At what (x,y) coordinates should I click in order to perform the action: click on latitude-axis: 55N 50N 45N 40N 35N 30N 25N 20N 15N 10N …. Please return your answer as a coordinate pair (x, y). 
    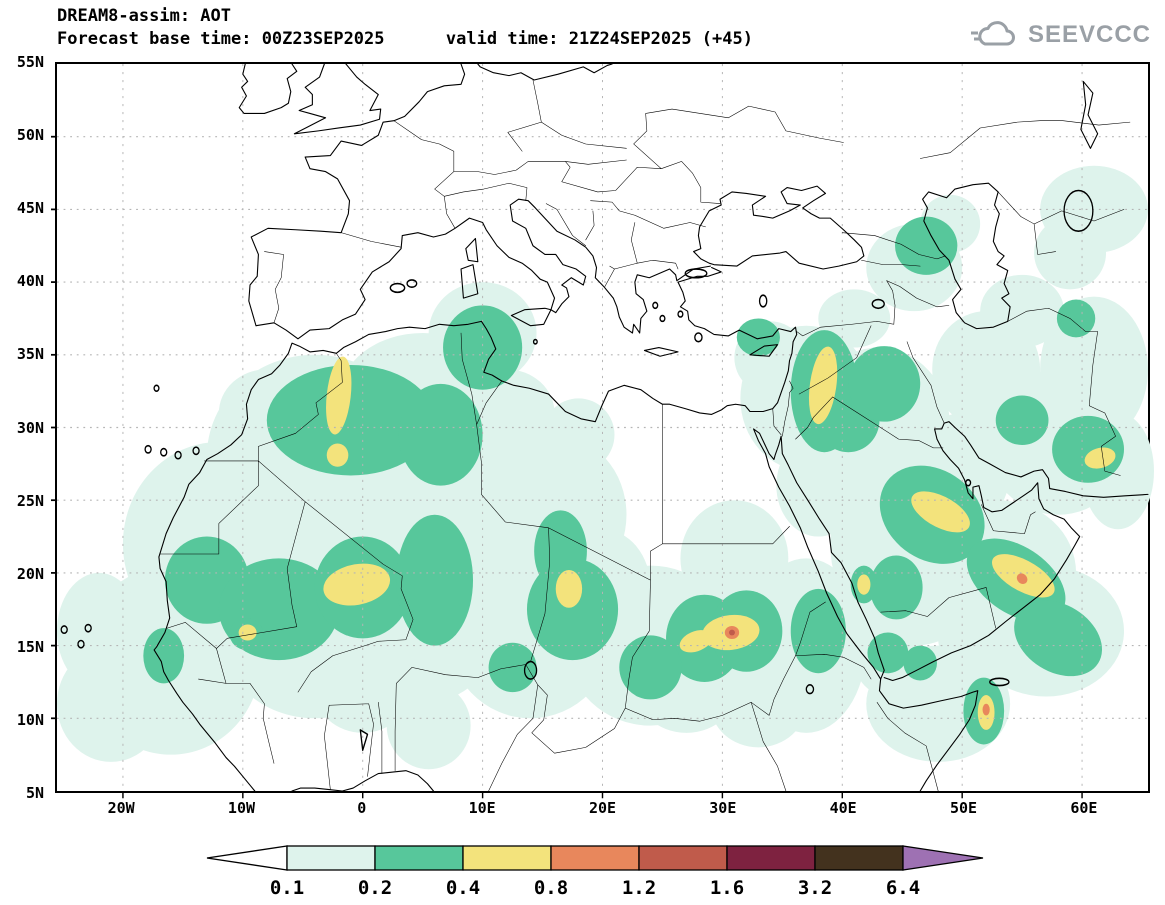
    Looking at the image, I should click on (25, 427).